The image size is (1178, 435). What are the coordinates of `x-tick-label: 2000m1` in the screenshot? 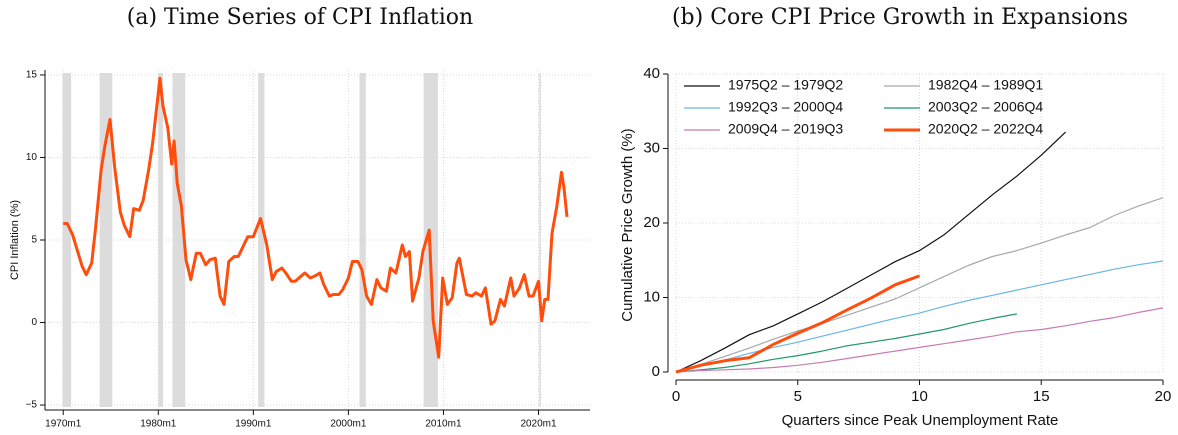 It's located at (348, 424).